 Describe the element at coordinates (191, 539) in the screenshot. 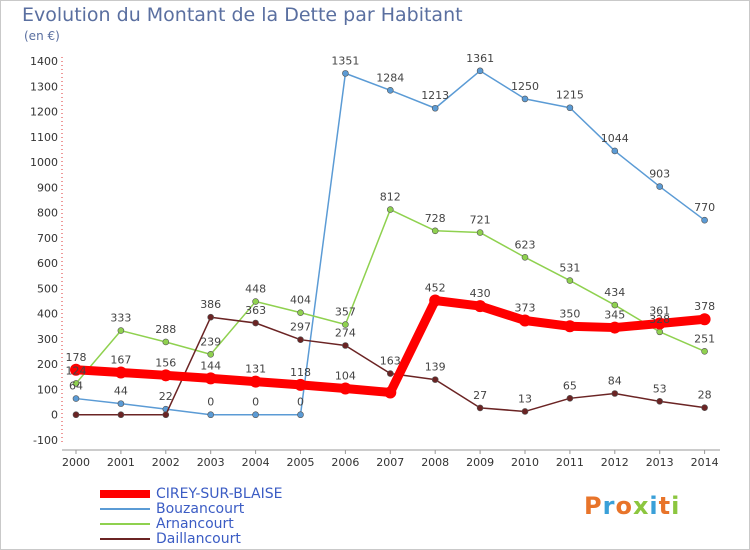

I see `legend-item: Daillancourt` at that location.